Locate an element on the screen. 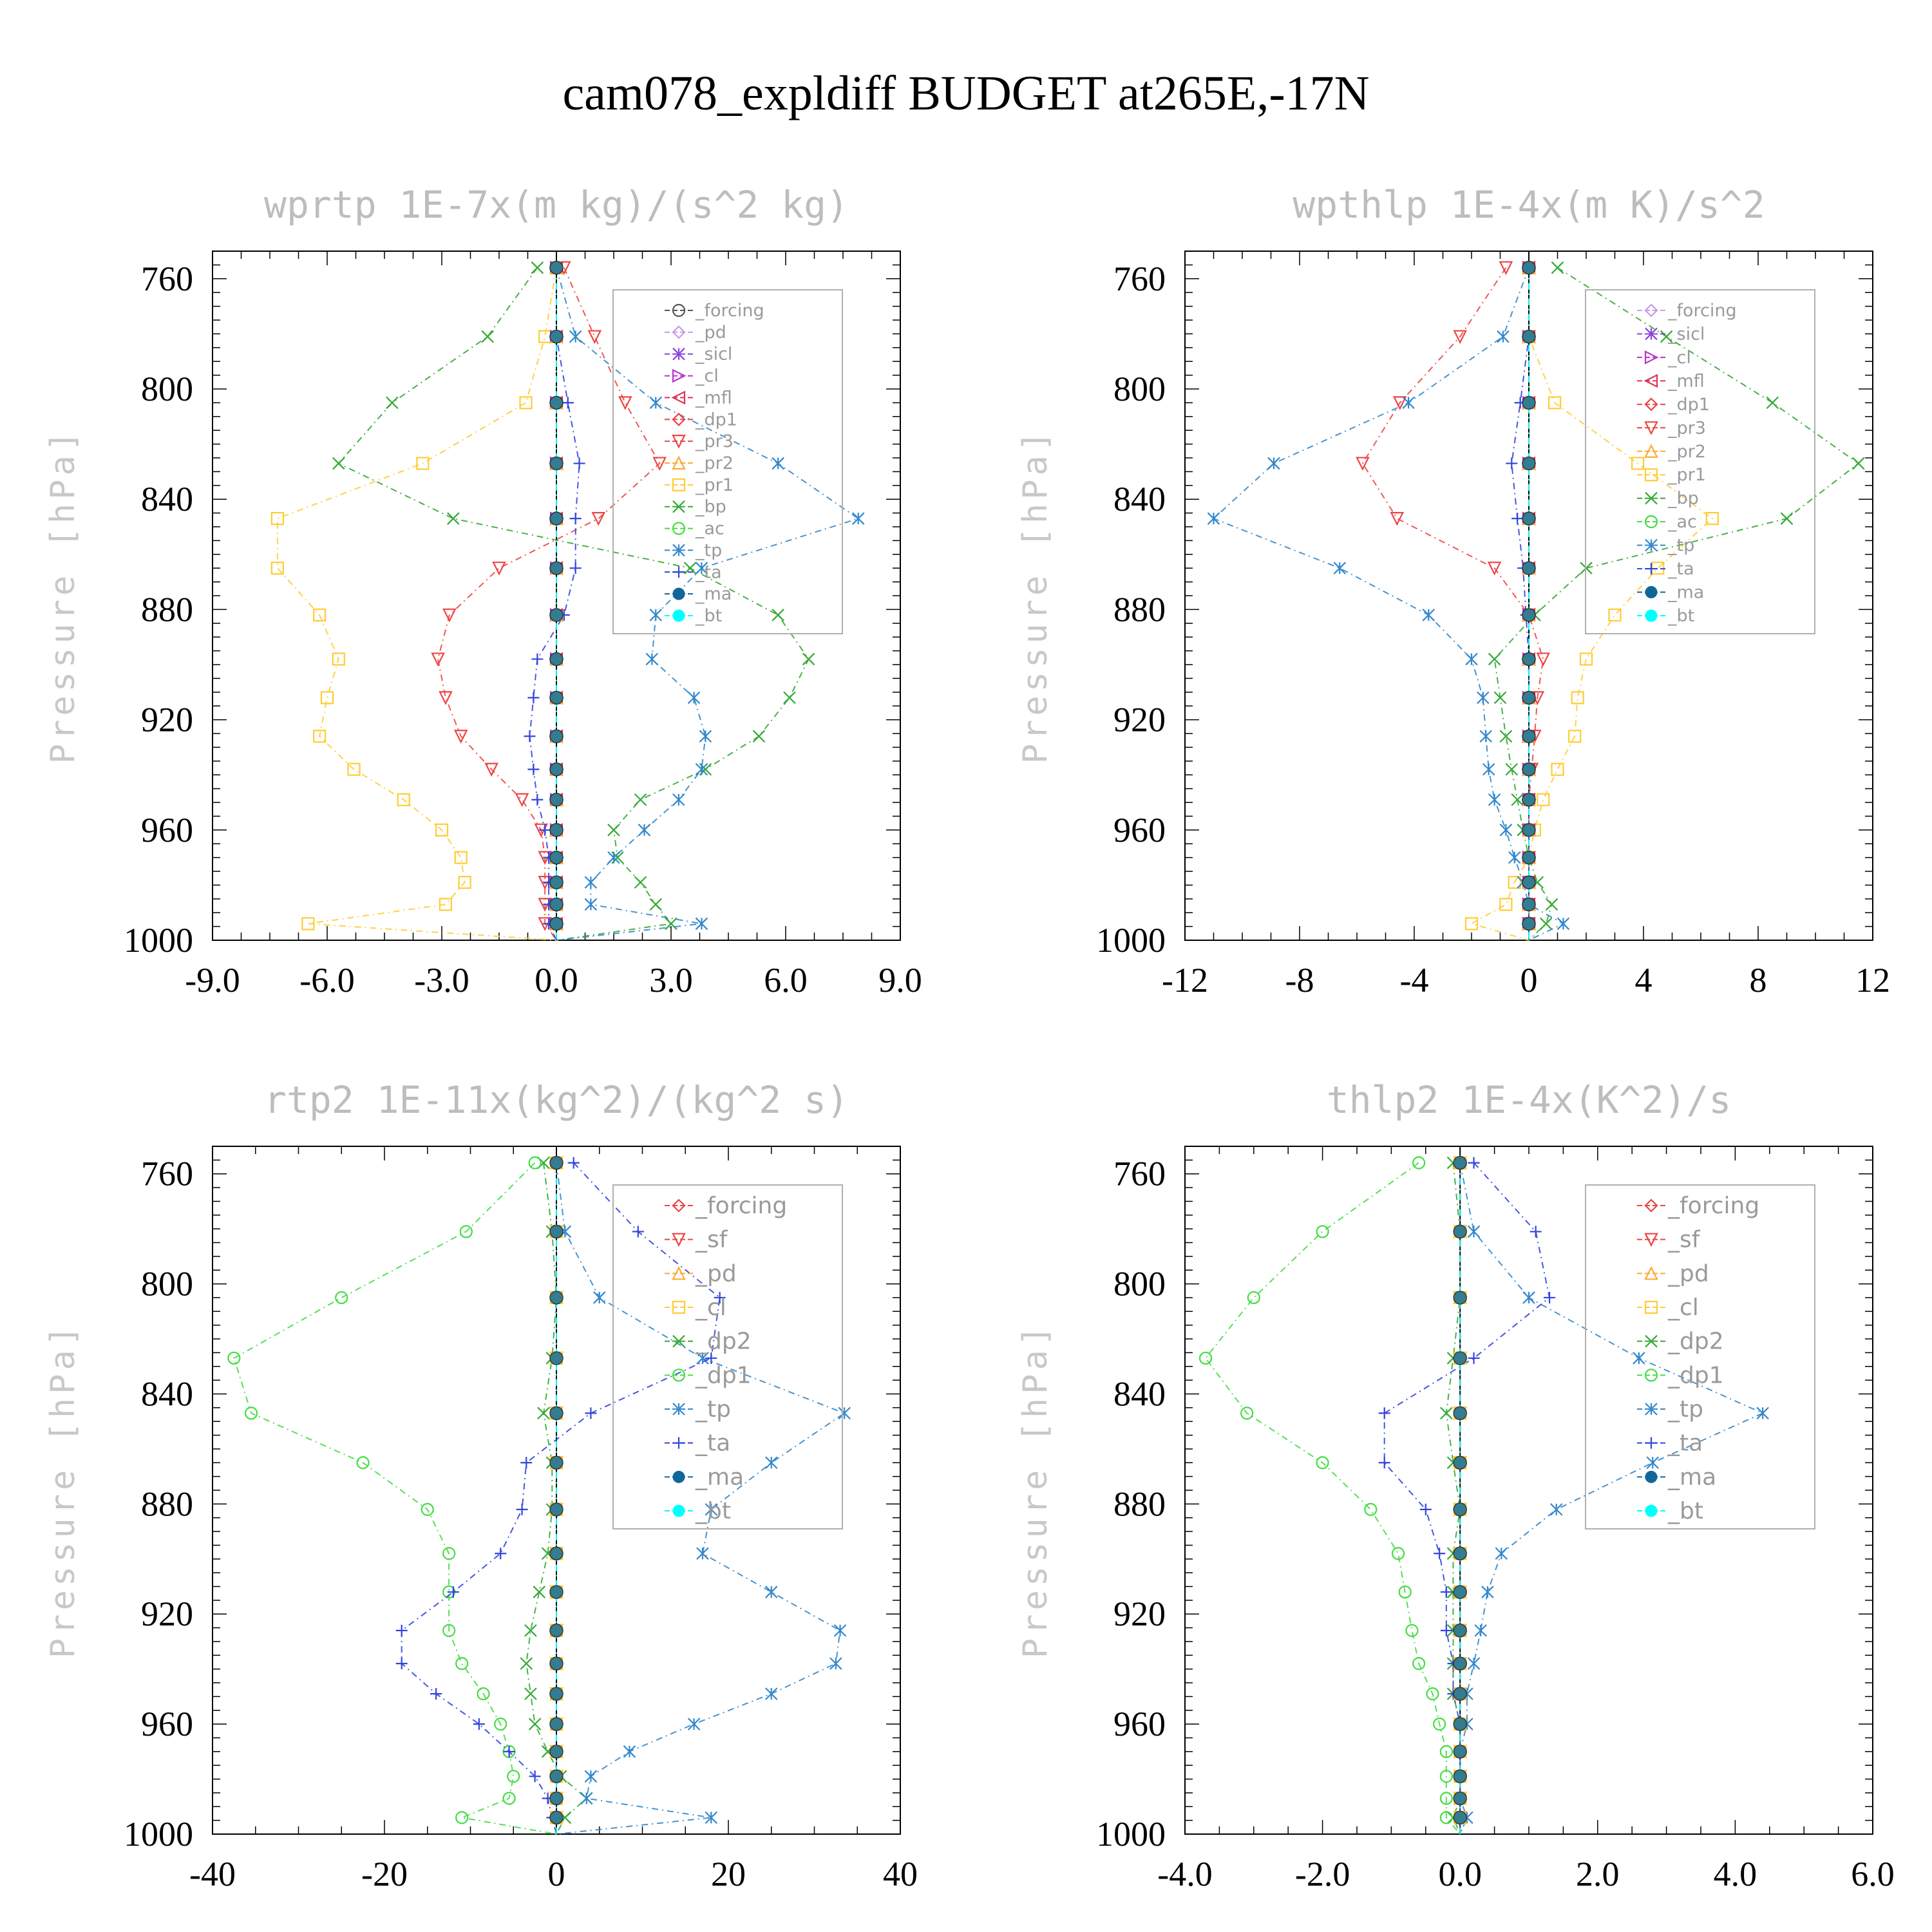 This screenshot has height=1932, width=1932. legend-entry: _forcing is located at coordinates (726, 1206).